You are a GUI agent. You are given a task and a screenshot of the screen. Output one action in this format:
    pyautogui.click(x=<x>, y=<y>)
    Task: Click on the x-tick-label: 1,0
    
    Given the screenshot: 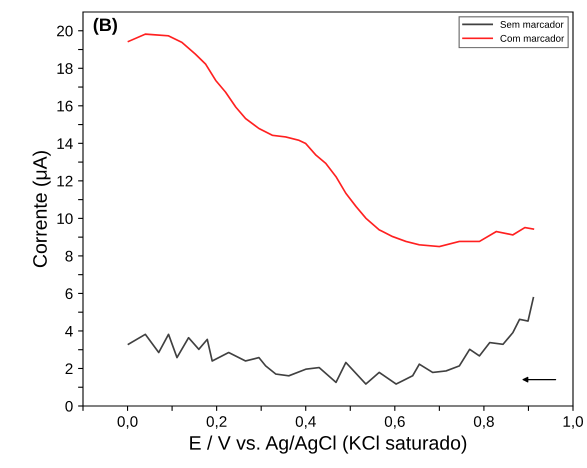 What is the action you would take?
    pyautogui.click(x=574, y=422)
    